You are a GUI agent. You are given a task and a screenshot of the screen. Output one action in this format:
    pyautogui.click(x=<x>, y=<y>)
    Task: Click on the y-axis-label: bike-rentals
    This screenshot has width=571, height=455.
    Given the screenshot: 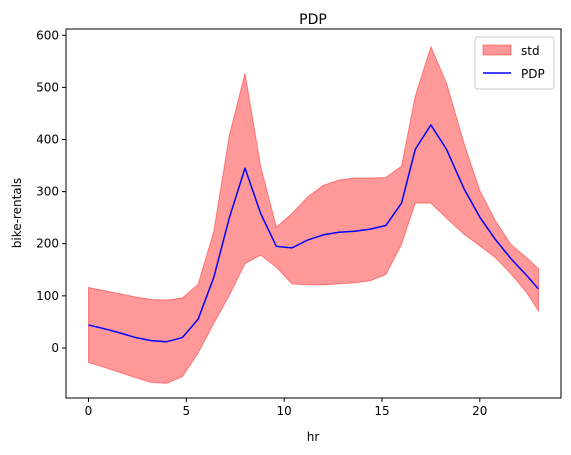 What is the action you would take?
    pyautogui.click(x=17, y=213)
    